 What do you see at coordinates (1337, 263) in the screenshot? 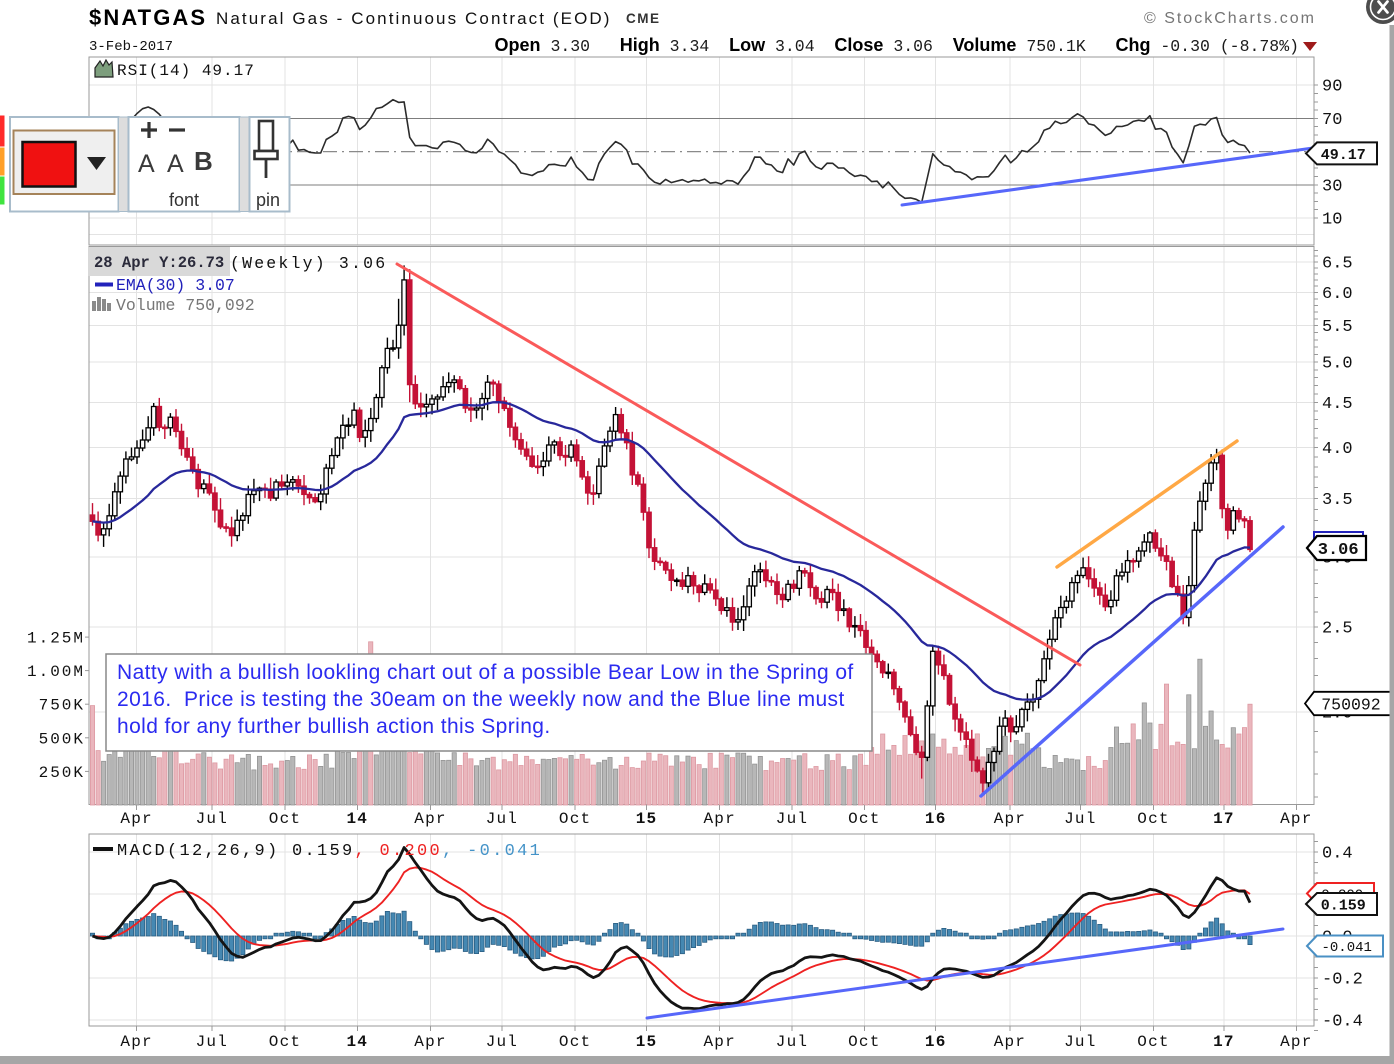
I see `svg-text: 6.5` at bounding box center [1337, 263].